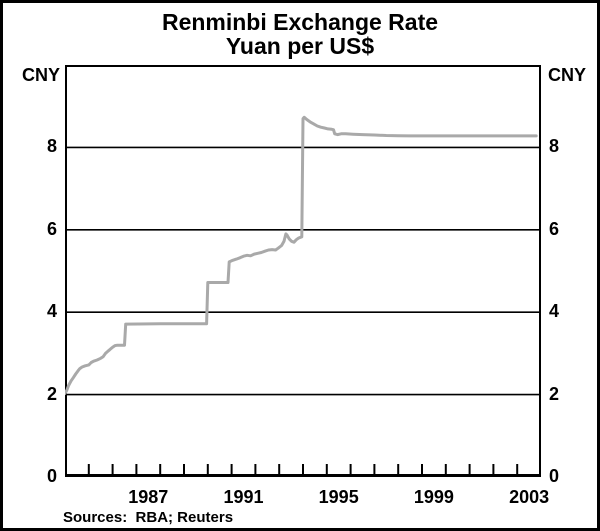 The image size is (600, 531). Describe the element at coordinates (51, 311) in the screenshot. I see `y-axis-tick-label-left: 4` at that location.